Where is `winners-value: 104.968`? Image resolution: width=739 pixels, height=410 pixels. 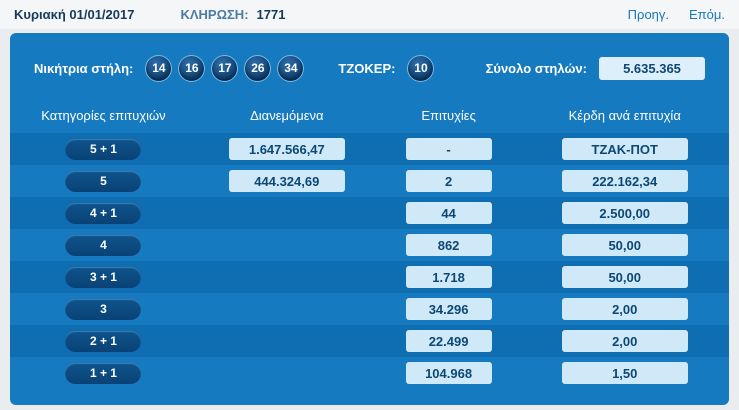
winners-value: 104.968 is located at coordinates (448, 373).